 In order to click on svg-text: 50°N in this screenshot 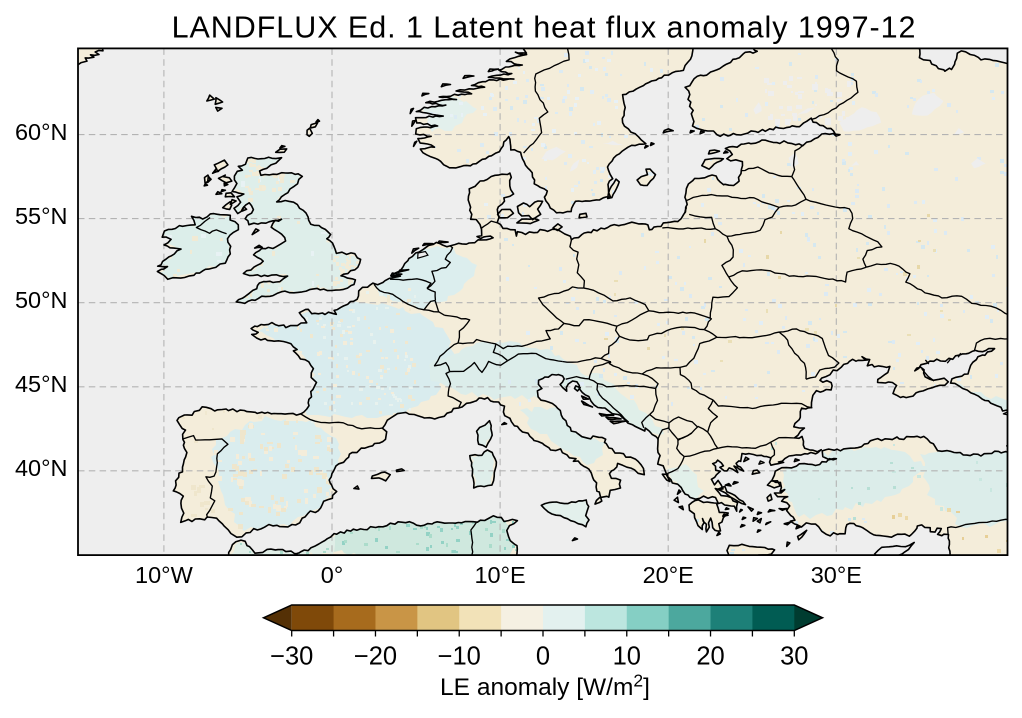, I will do `click(41, 300)`.